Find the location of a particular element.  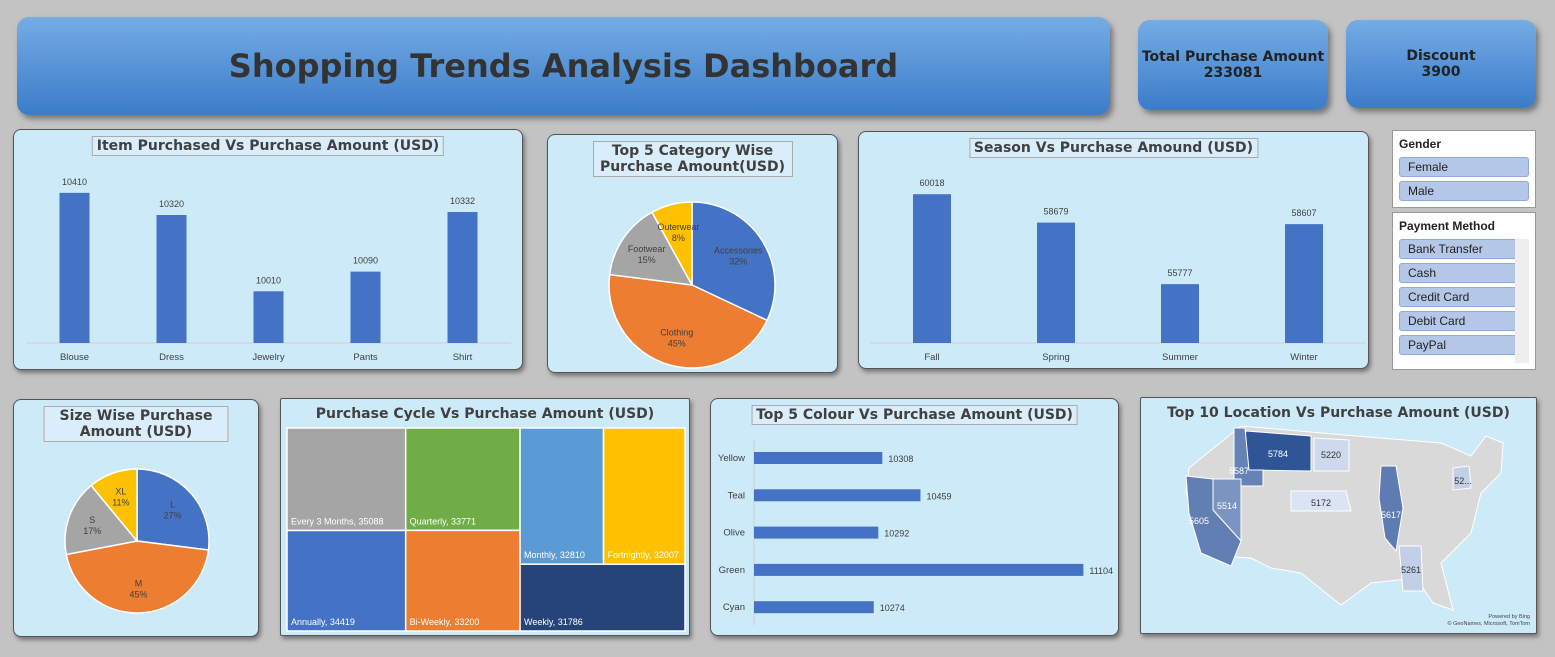

y-tick-label: Olive is located at coordinates (734, 533).